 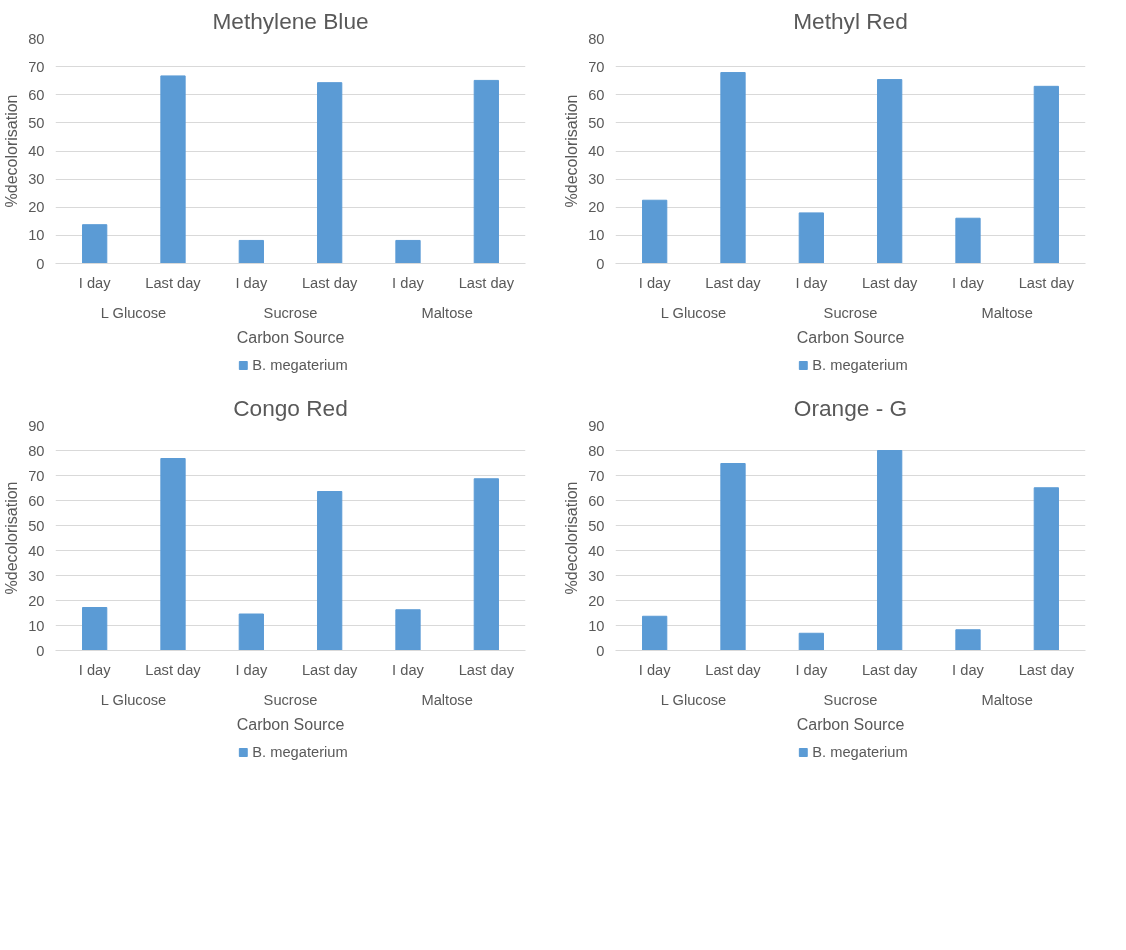 What do you see at coordinates (290, 20) in the screenshot?
I see `chart-title: Methylene Blue` at bounding box center [290, 20].